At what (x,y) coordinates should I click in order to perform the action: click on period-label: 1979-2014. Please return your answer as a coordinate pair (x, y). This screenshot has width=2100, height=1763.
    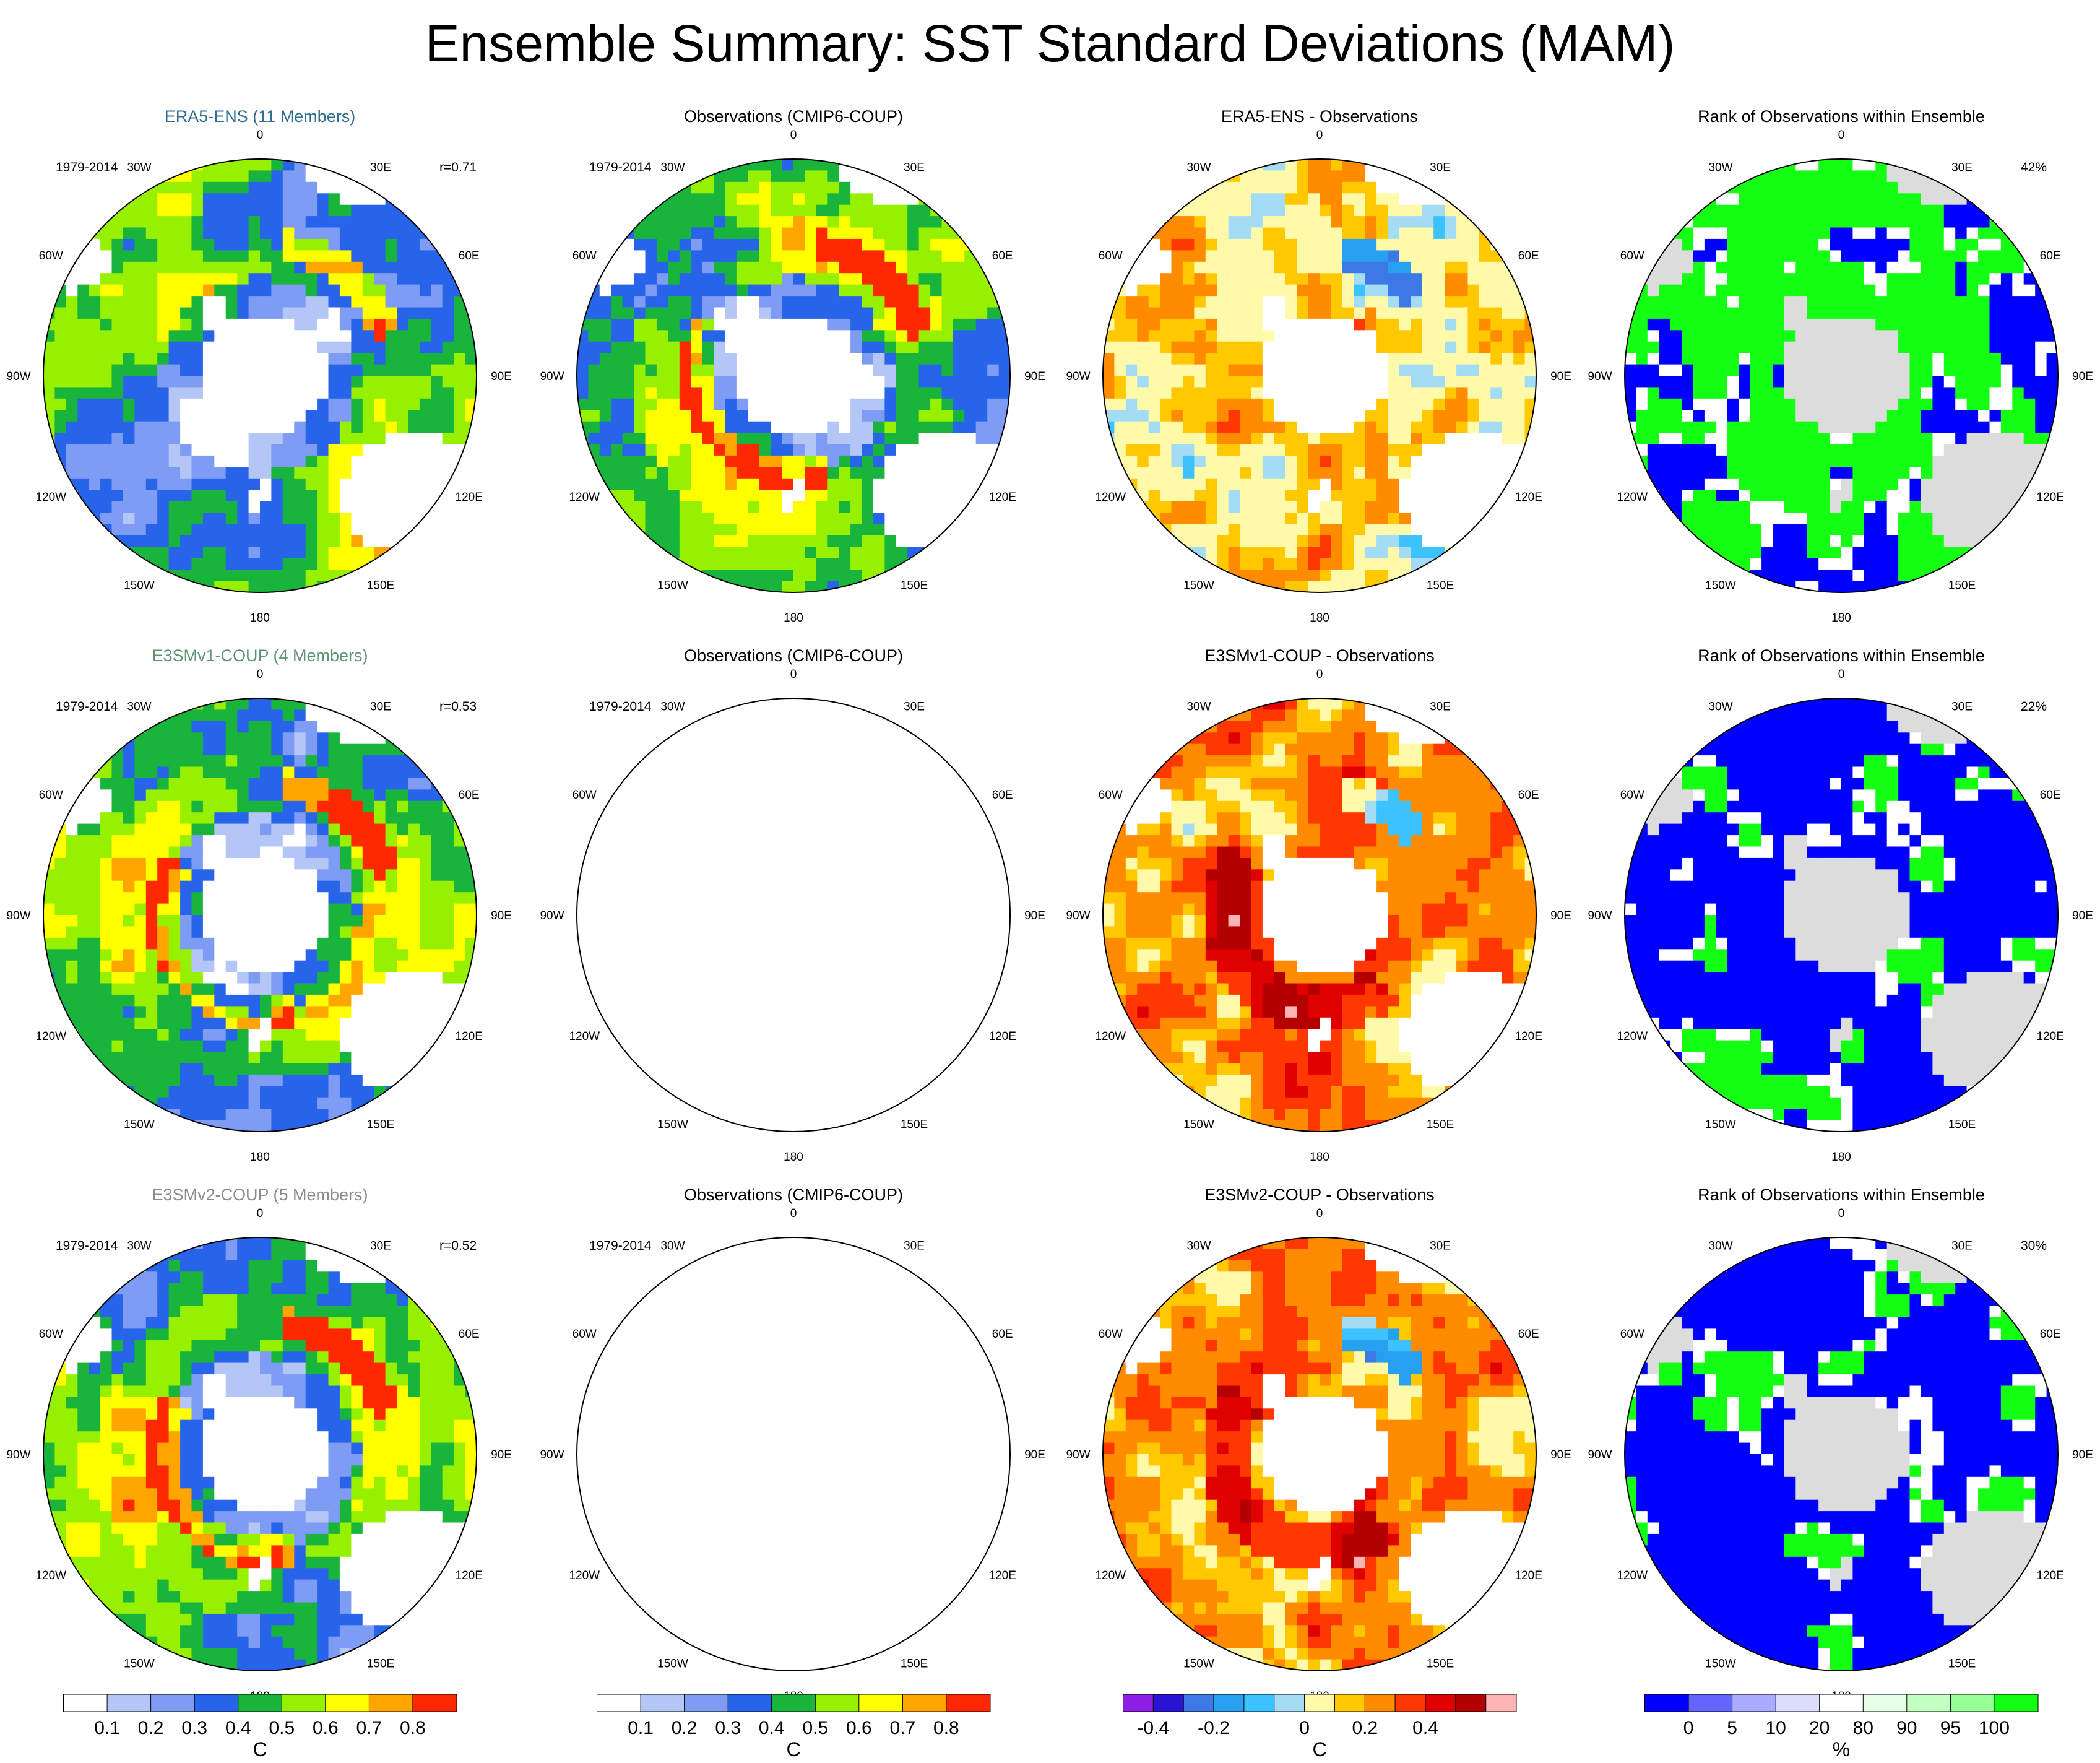
    Looking at the image, I should click on (620, 707).